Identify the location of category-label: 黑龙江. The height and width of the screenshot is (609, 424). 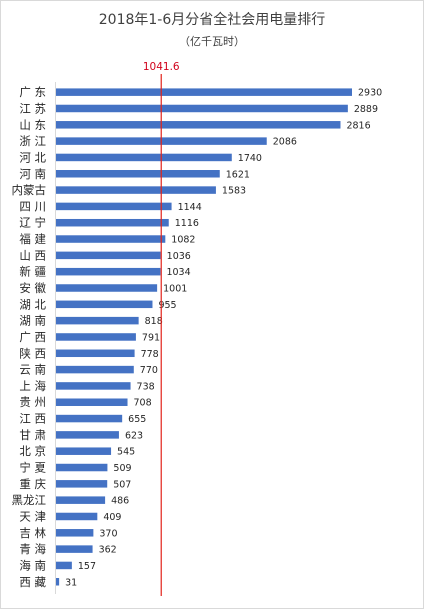
(29, 500).